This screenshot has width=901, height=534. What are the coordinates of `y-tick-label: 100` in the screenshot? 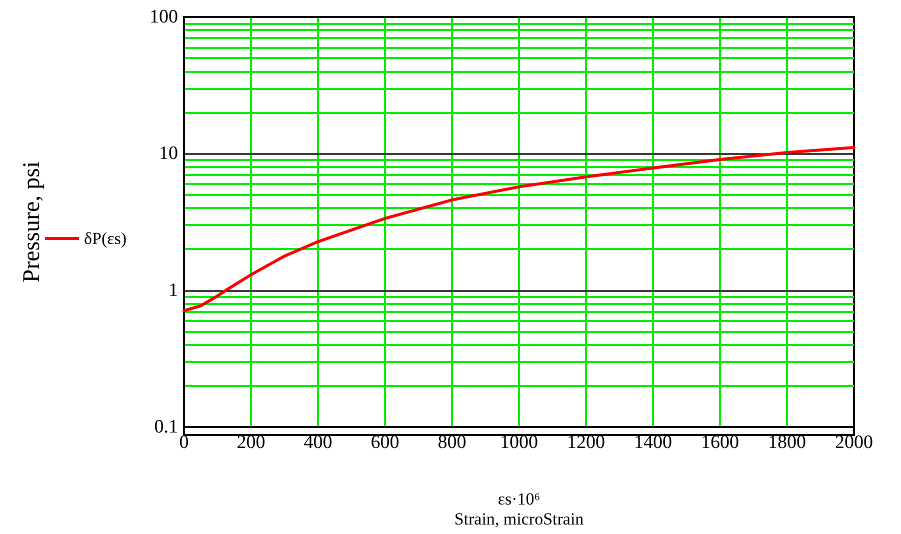 It's located at (164, 17).